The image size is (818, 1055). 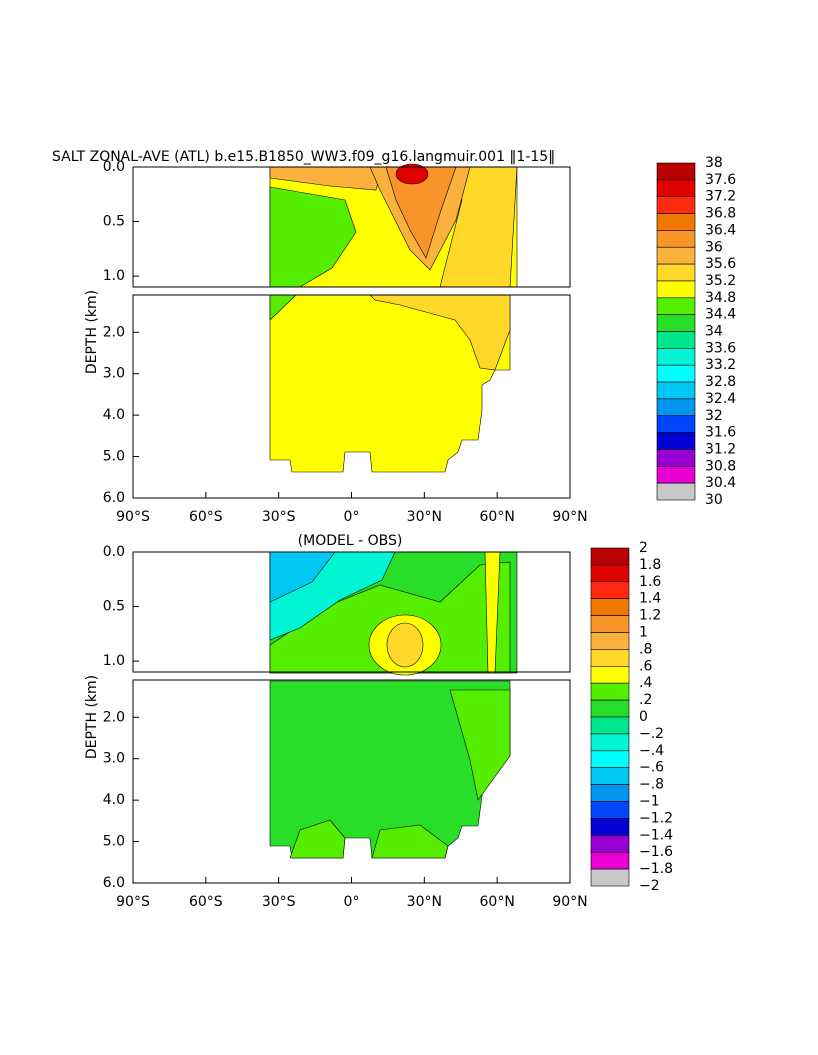 What do you see at coordinates (114, 498) in the screenshot?
I see `y-tick-label: 6.0` at bounding box center [114, 498].